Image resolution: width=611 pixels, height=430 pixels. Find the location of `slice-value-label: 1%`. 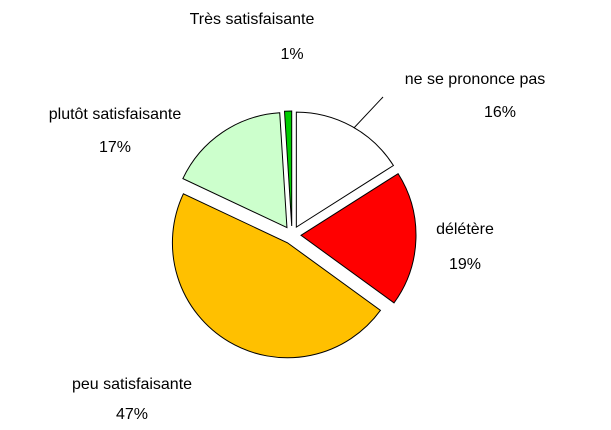

slice-value-label: 1% is located at coordinates (291, 54).